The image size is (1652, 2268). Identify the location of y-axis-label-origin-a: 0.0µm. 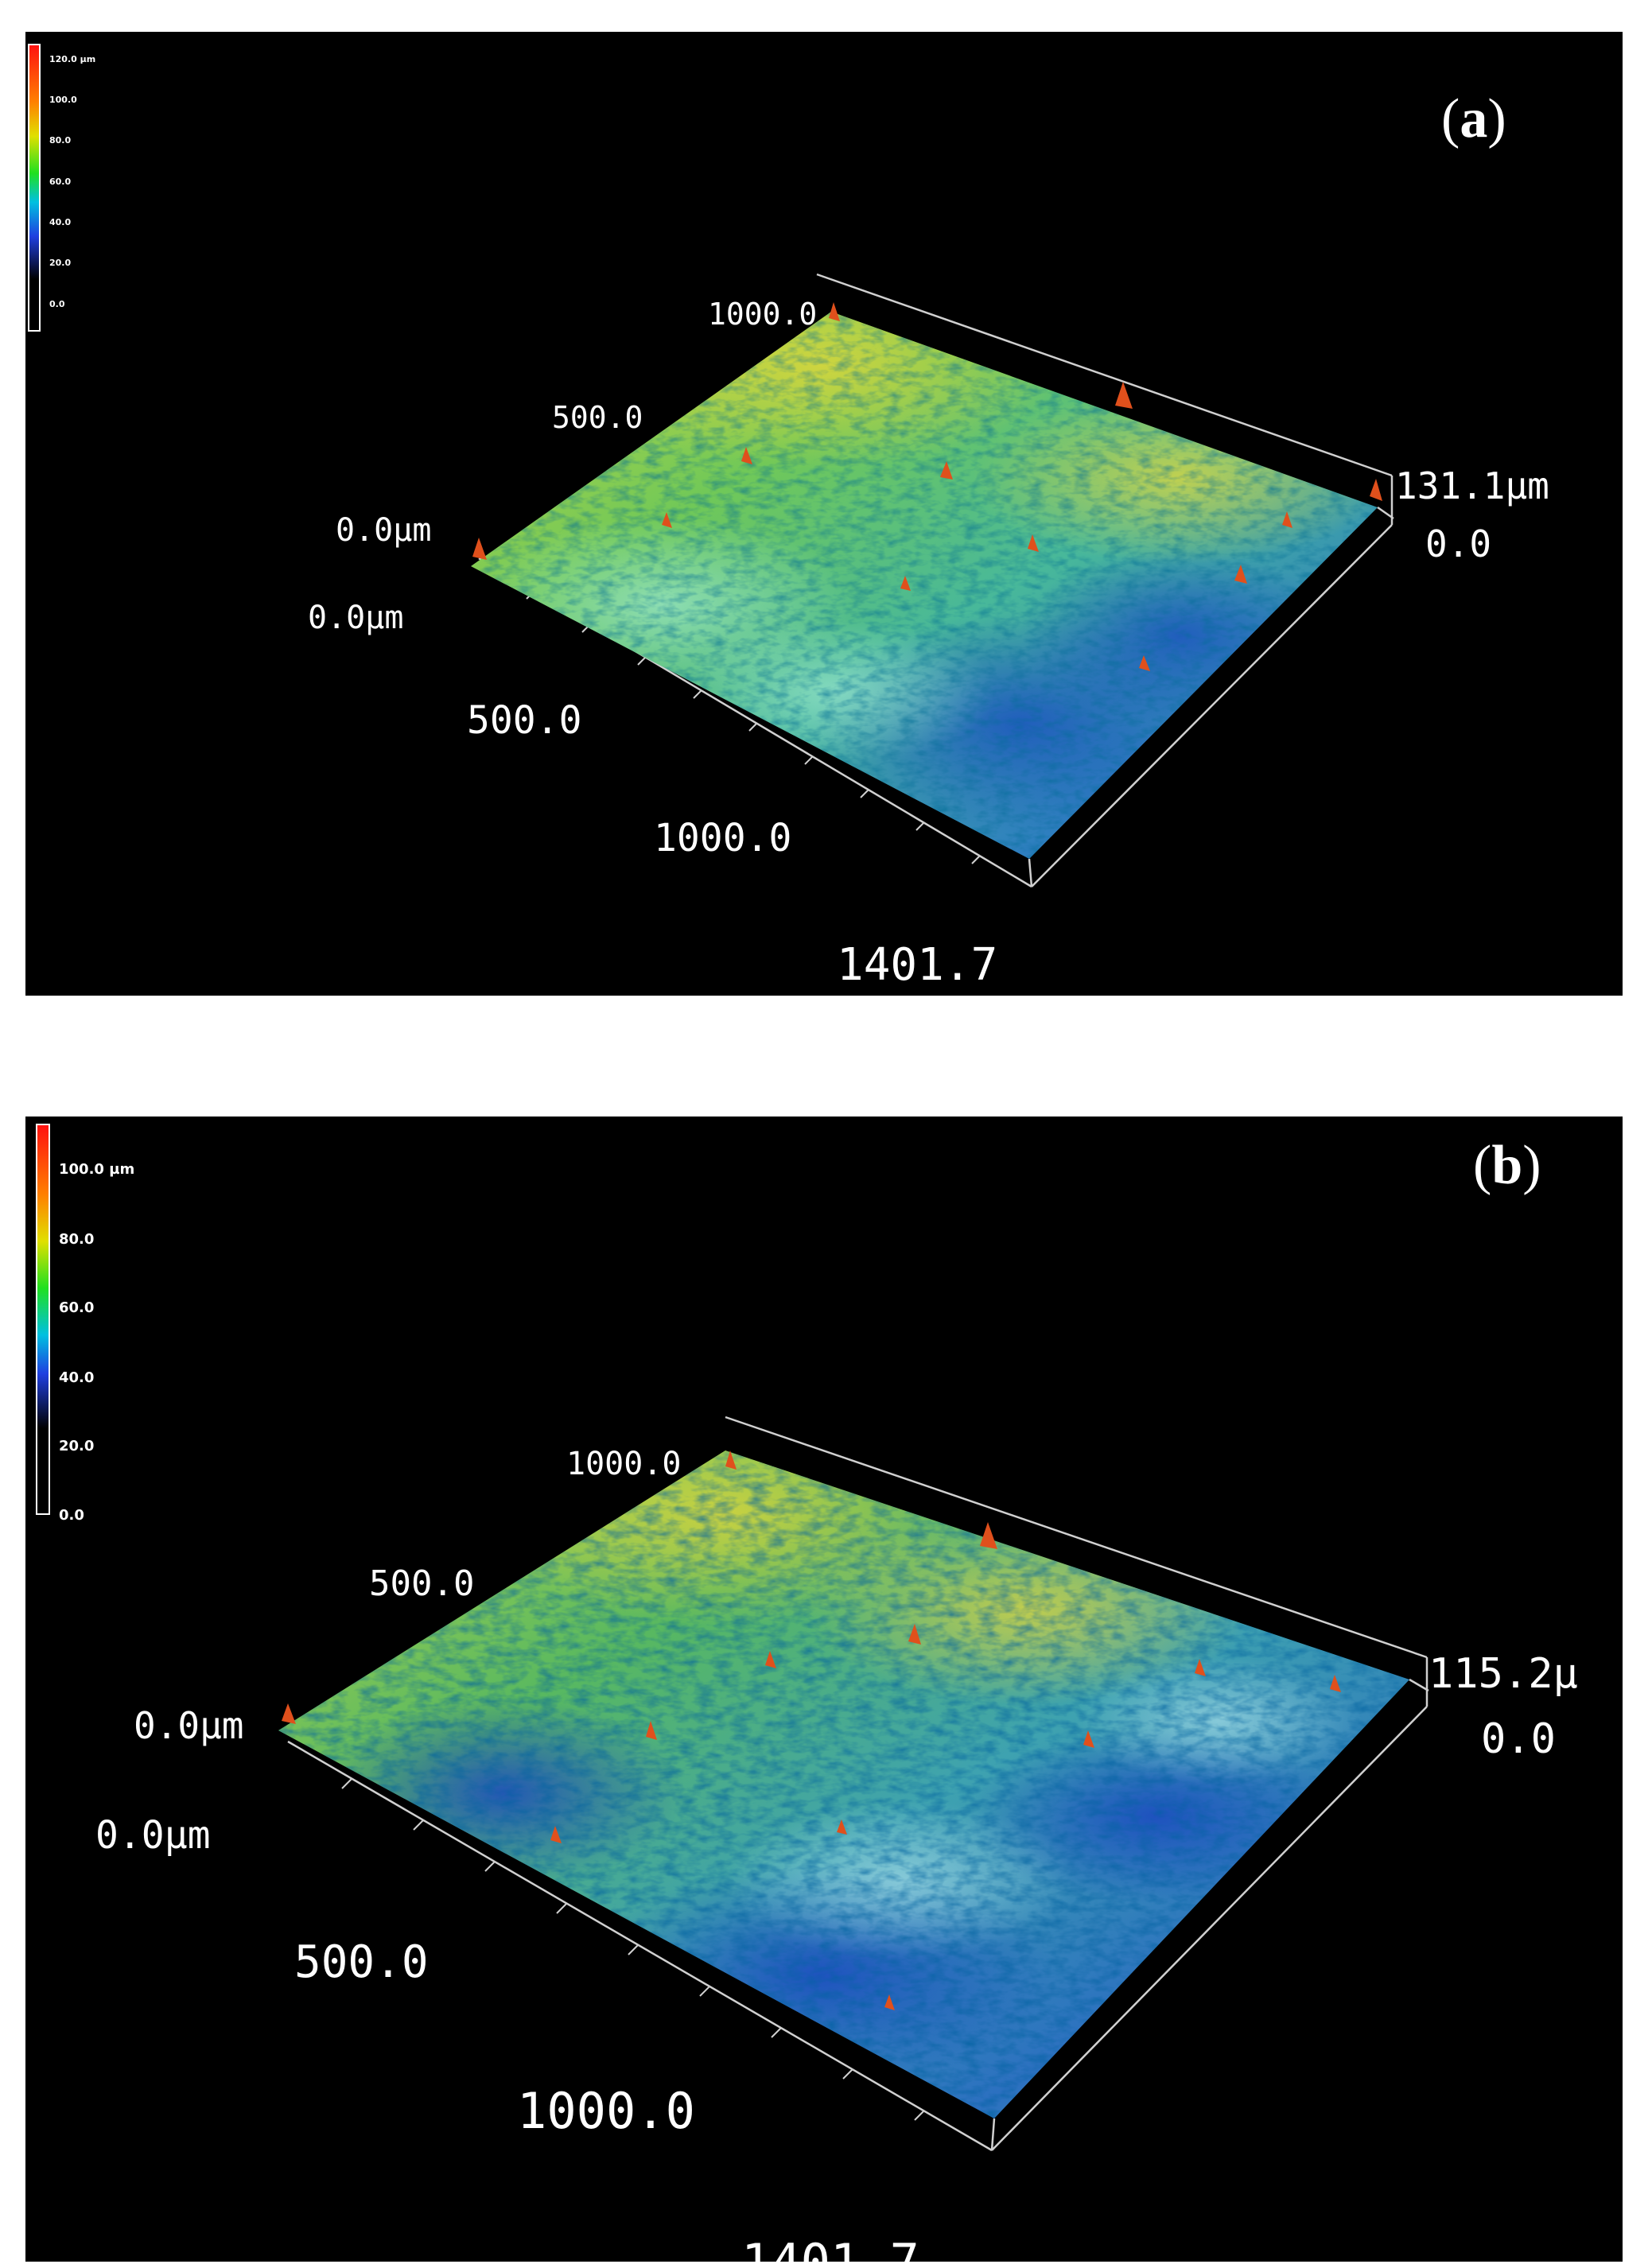
(384, 530).